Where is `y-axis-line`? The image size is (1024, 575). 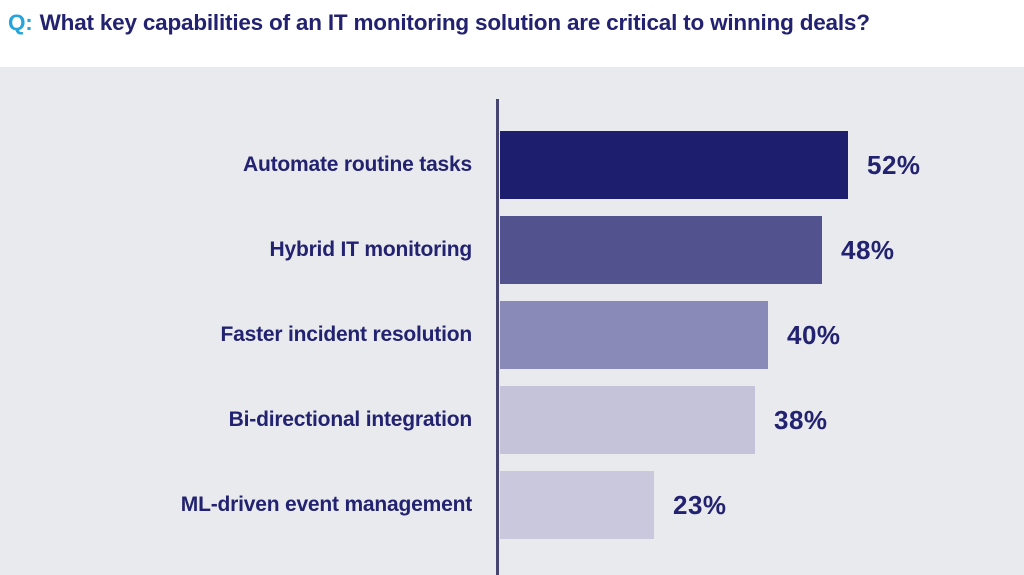 y-axis-line is located at coordinates (497, 337).